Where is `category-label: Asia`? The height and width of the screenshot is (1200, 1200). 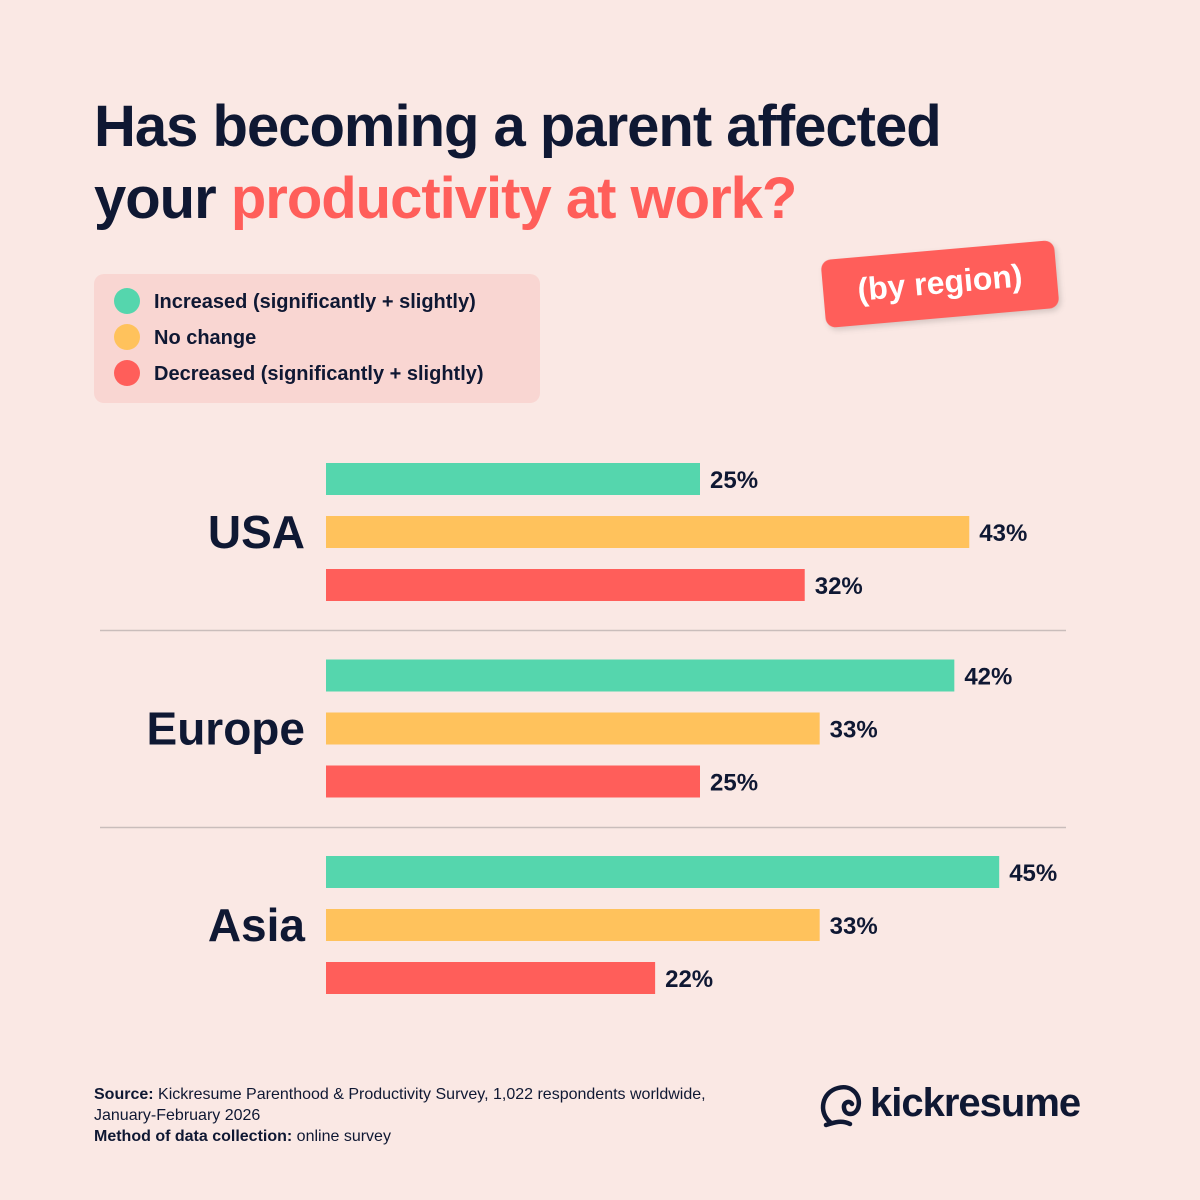 category-label: Asia is located at coordinates (257, 925).